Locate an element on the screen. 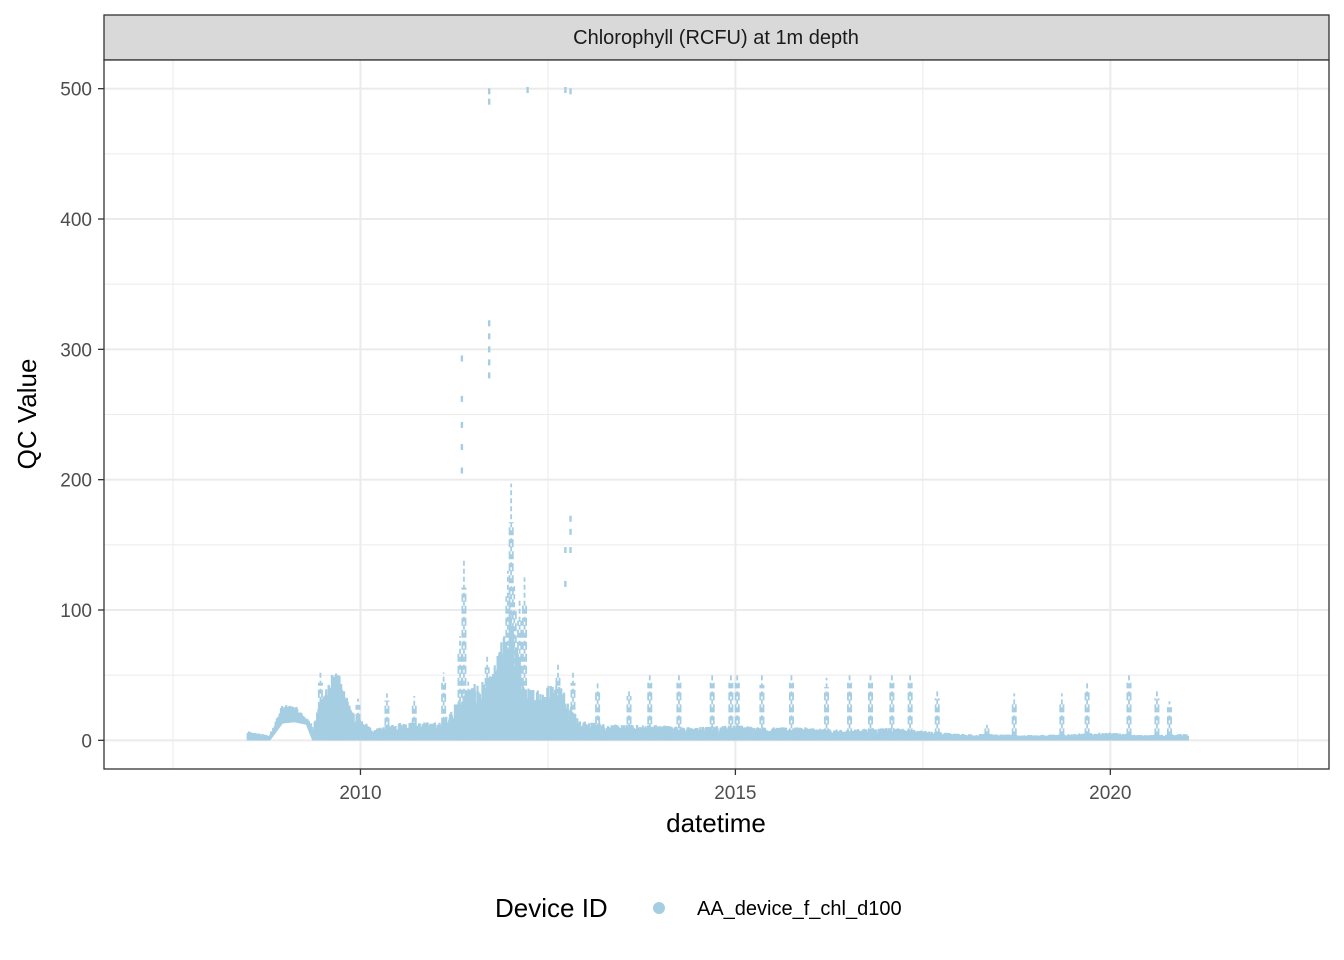 The height and width of the screenshot is (960, 1344). x-tick-label: 2010 is located at coordinates (360, 793).